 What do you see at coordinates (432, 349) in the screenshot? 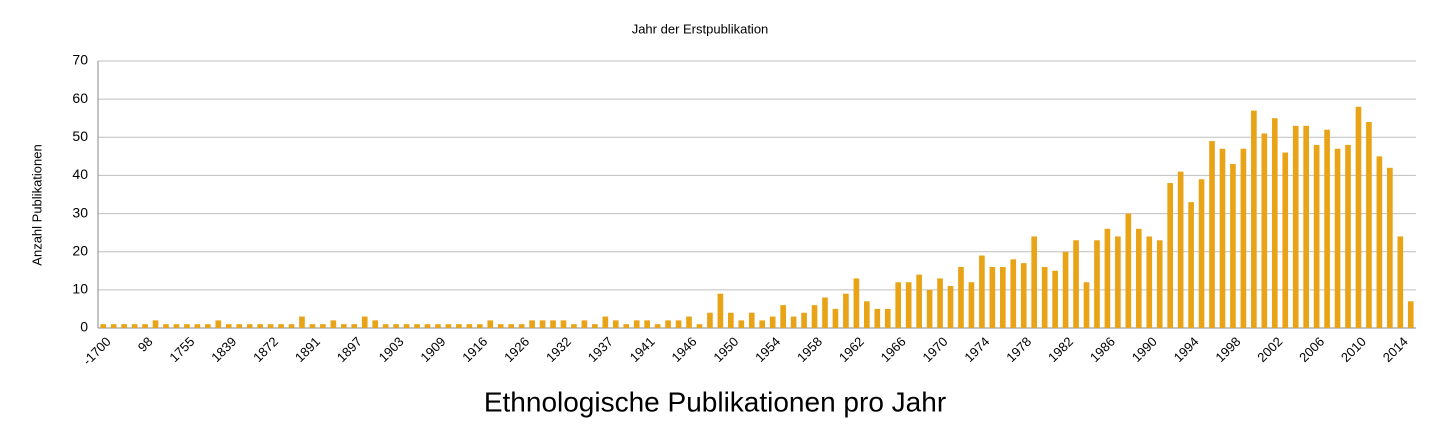
I see `x-tick-label: 1909` at bounding box center [432, 349].